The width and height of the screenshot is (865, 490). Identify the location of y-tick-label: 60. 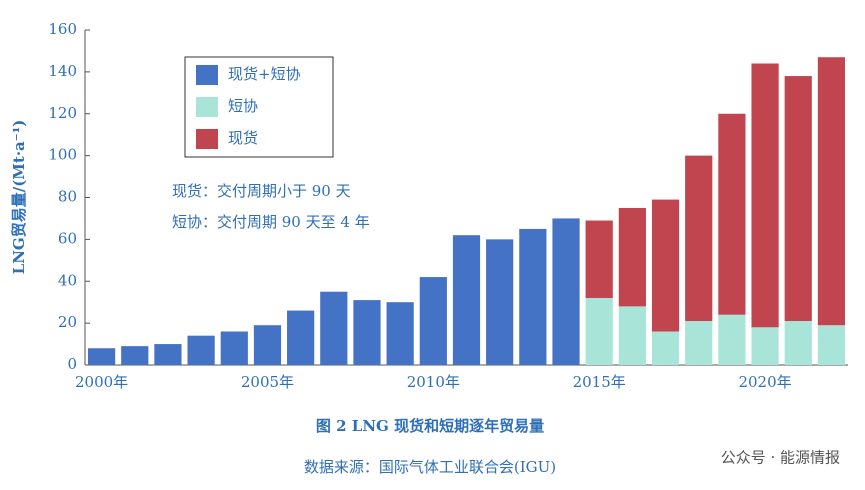
(67, 238).